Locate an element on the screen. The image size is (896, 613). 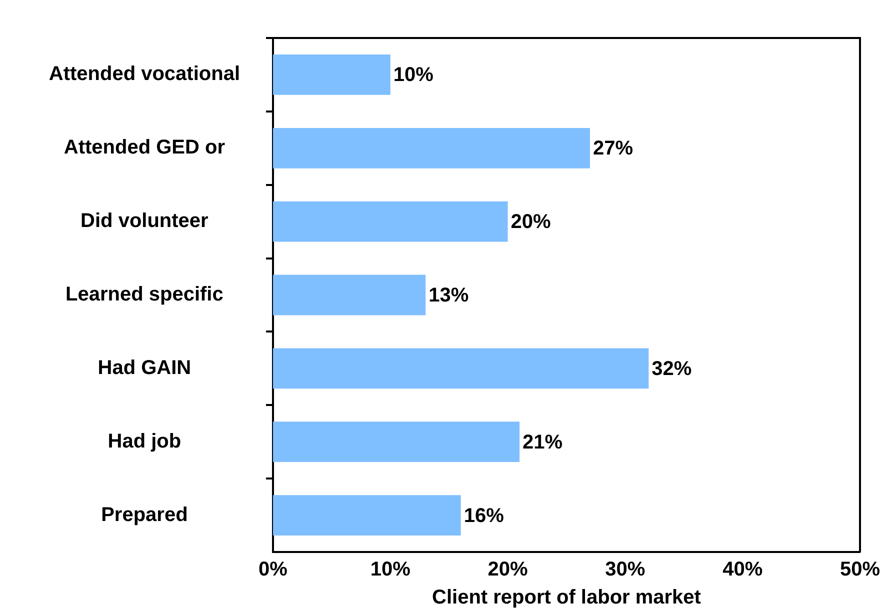
y-tick-label: Did volunteer is located at coordinates (144, 221).